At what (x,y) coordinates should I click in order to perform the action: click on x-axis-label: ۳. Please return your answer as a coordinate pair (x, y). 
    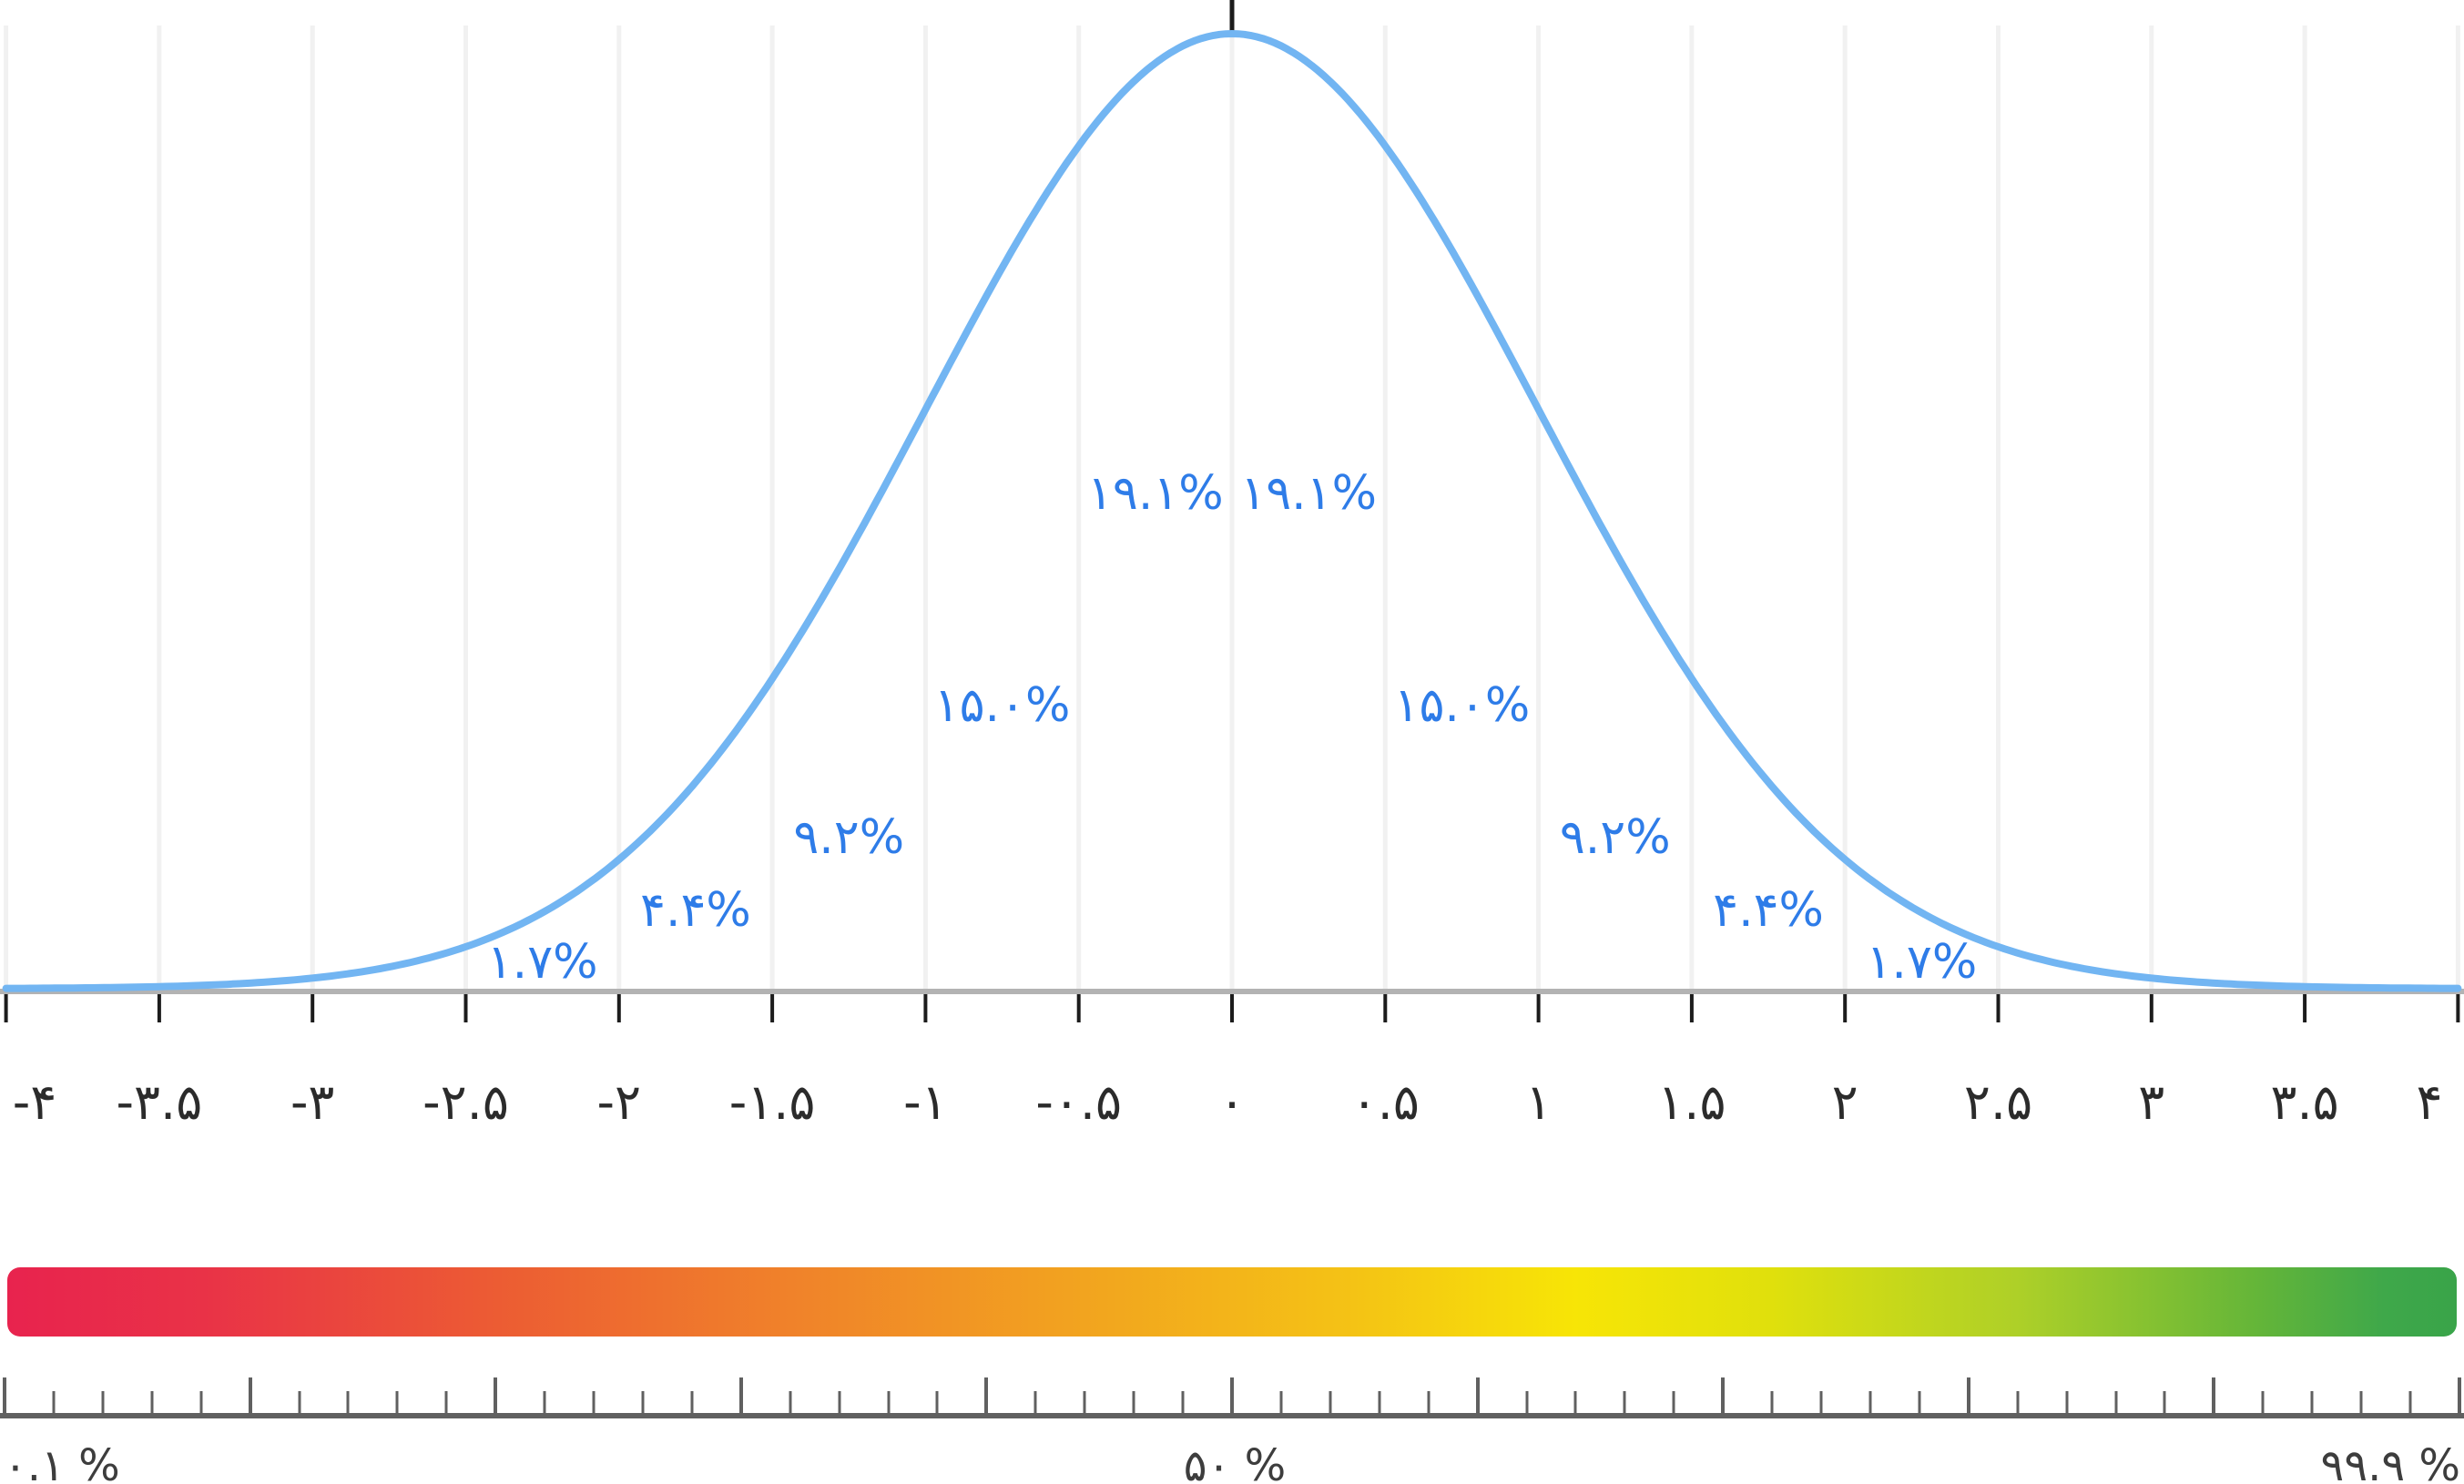
    Looking at the image, I should click on (2151, 1102).